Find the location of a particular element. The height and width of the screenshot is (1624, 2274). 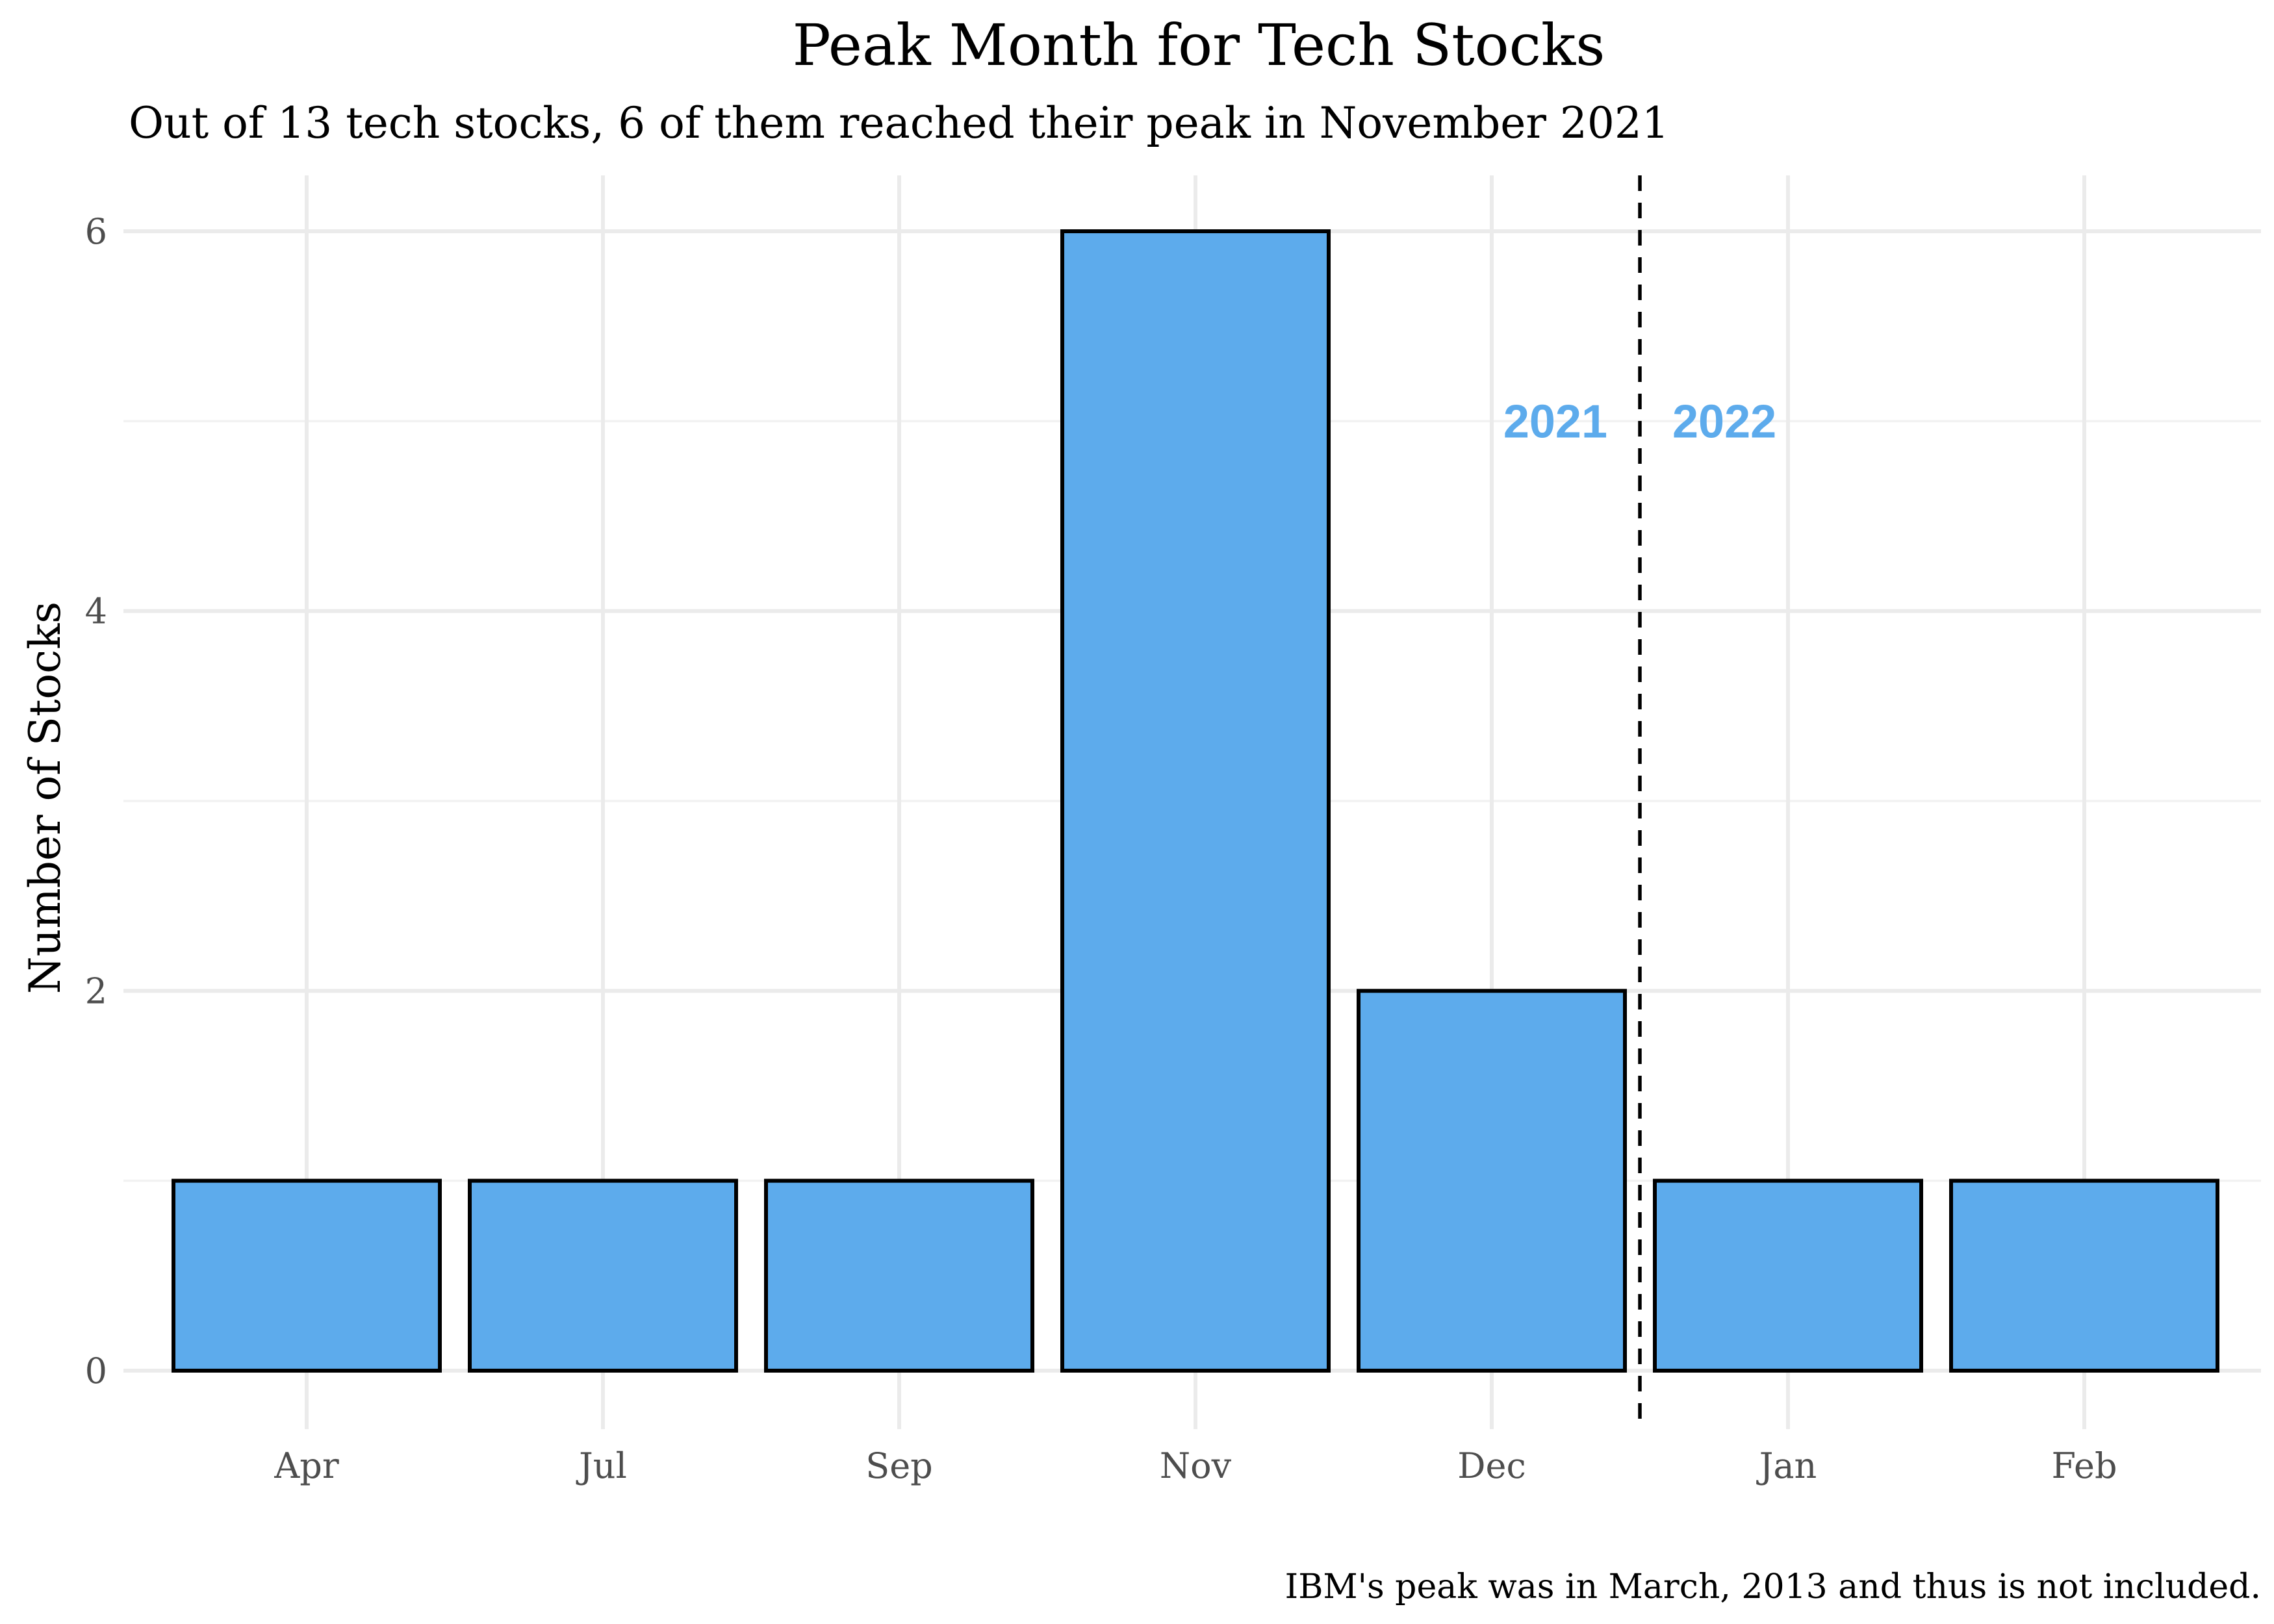

bar-feb is located at coordinates (2084, 1275).